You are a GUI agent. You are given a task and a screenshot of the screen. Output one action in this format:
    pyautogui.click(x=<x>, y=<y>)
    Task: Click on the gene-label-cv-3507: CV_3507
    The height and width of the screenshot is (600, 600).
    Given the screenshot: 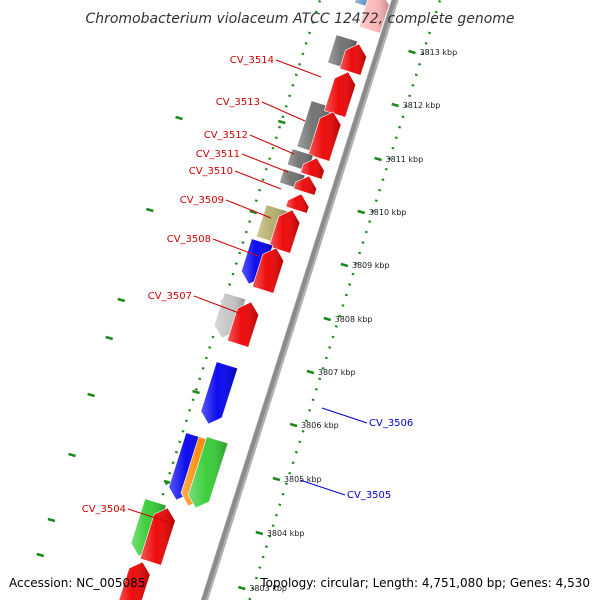 What is the action you would take?
    pyautogui.click(x=170, y=296)
    